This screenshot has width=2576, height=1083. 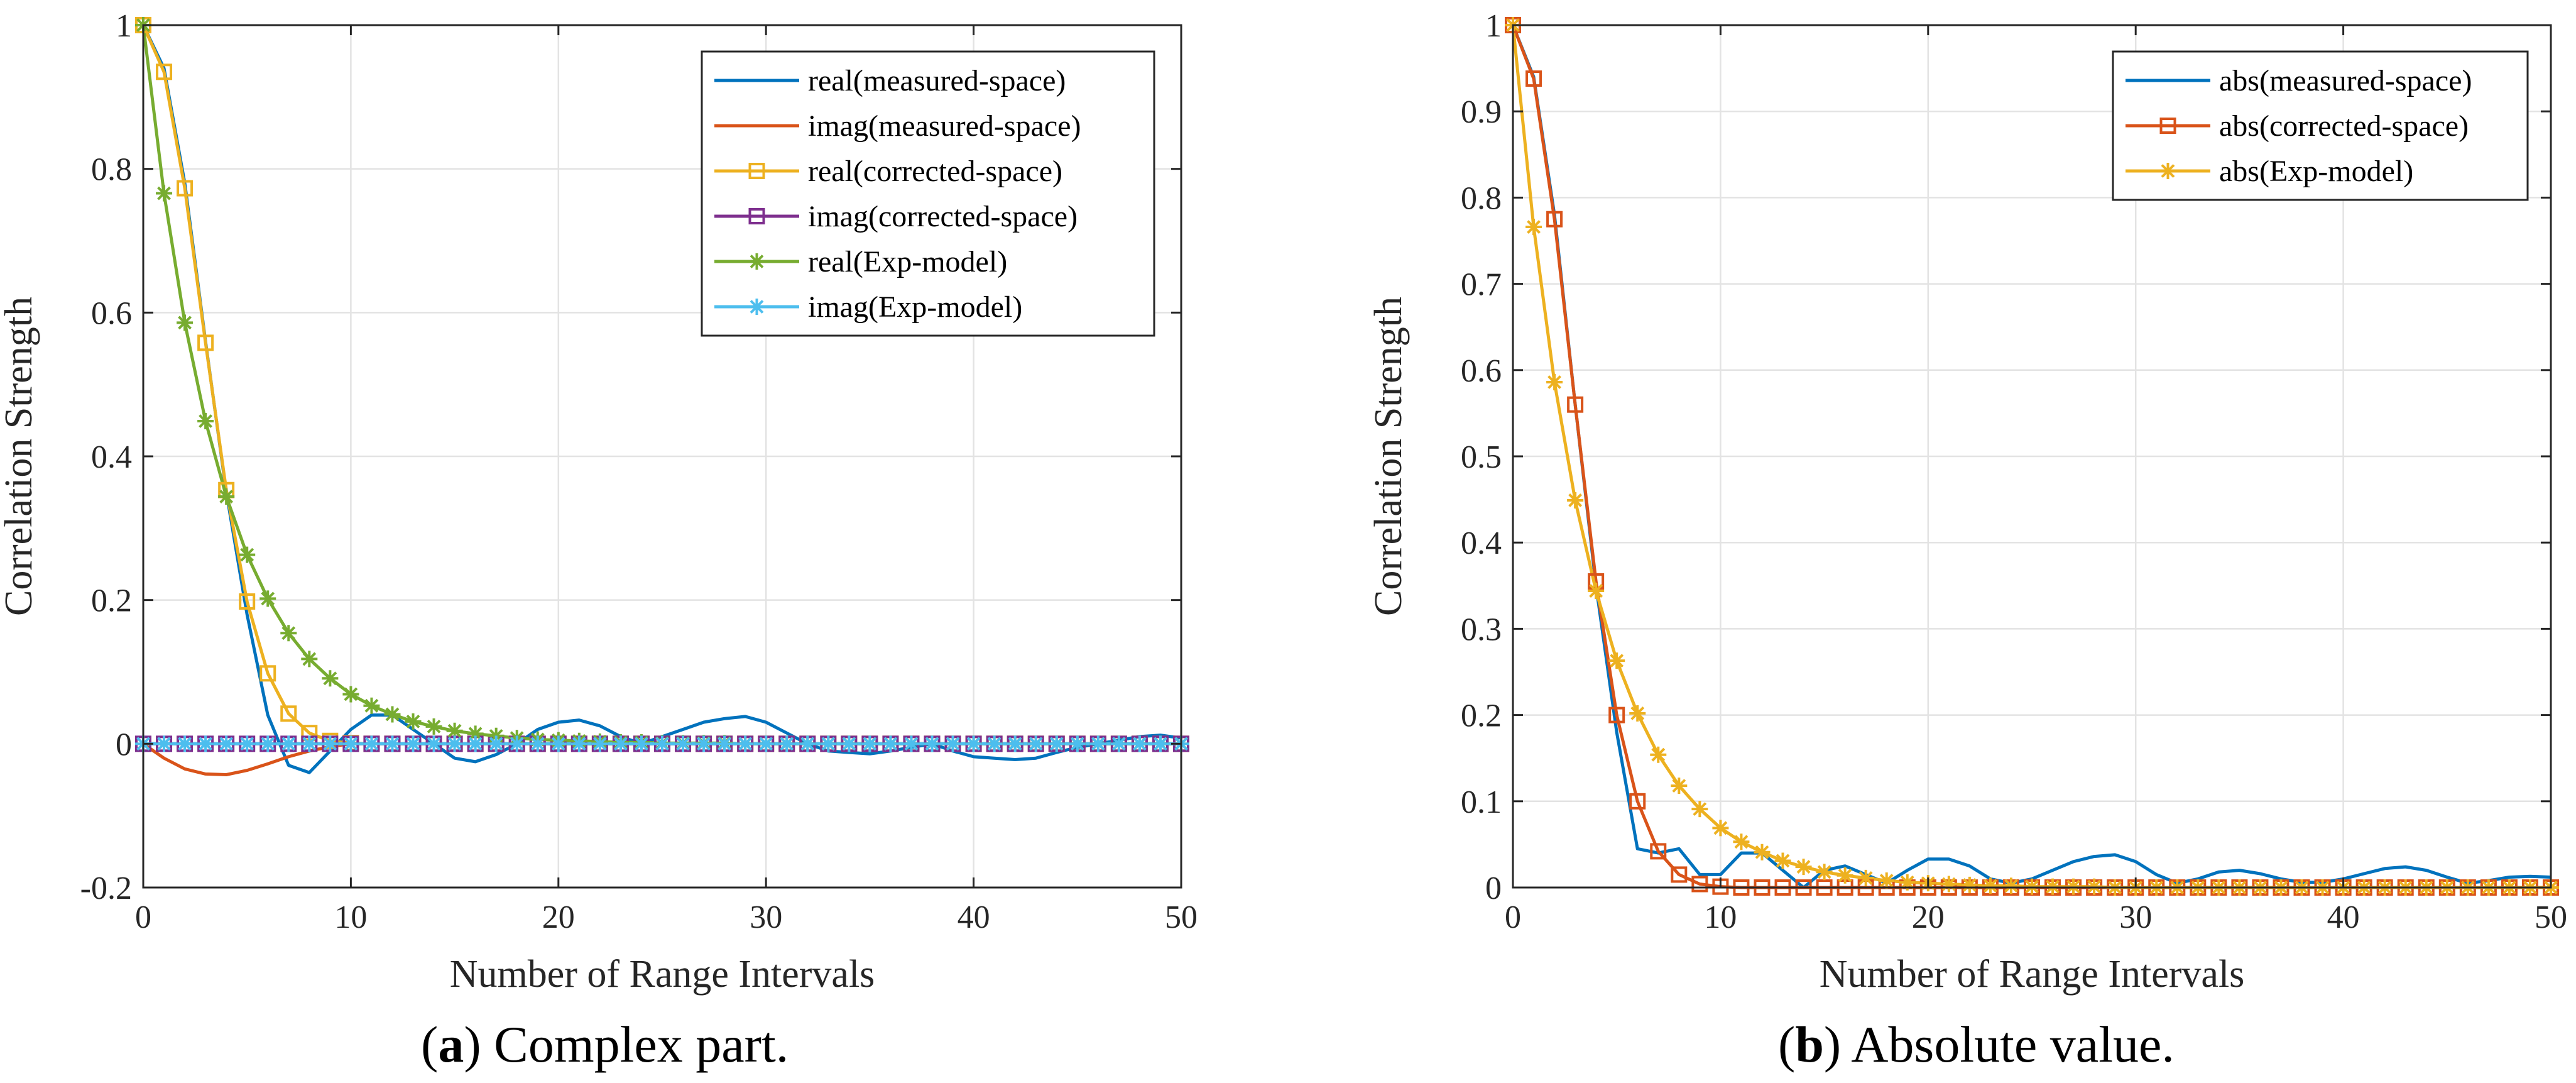 What do you see at coordinates (1976, 1044) in the screenshot?
I see `caption-absolute-value: (b) Absolute value.` at bounding box center [1976, 1044].